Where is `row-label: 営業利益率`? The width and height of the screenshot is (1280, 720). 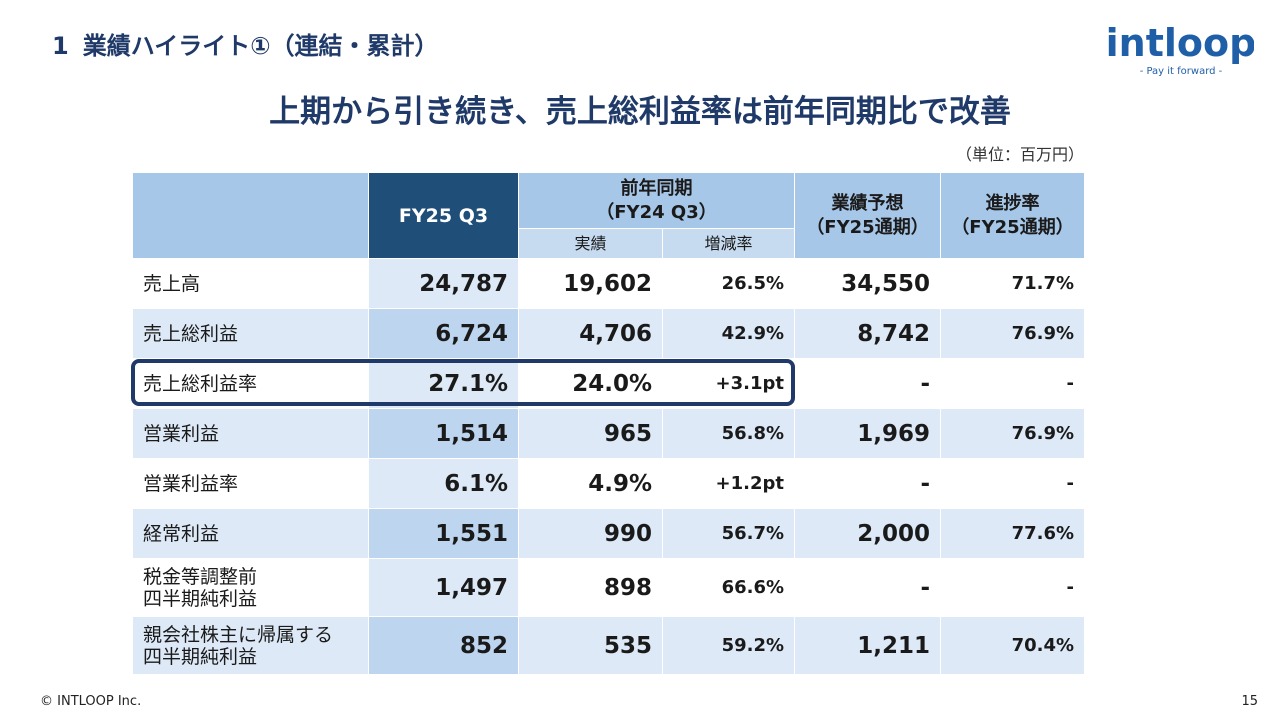 row-label: 営業利益率 is located at coordinates (250, 483).